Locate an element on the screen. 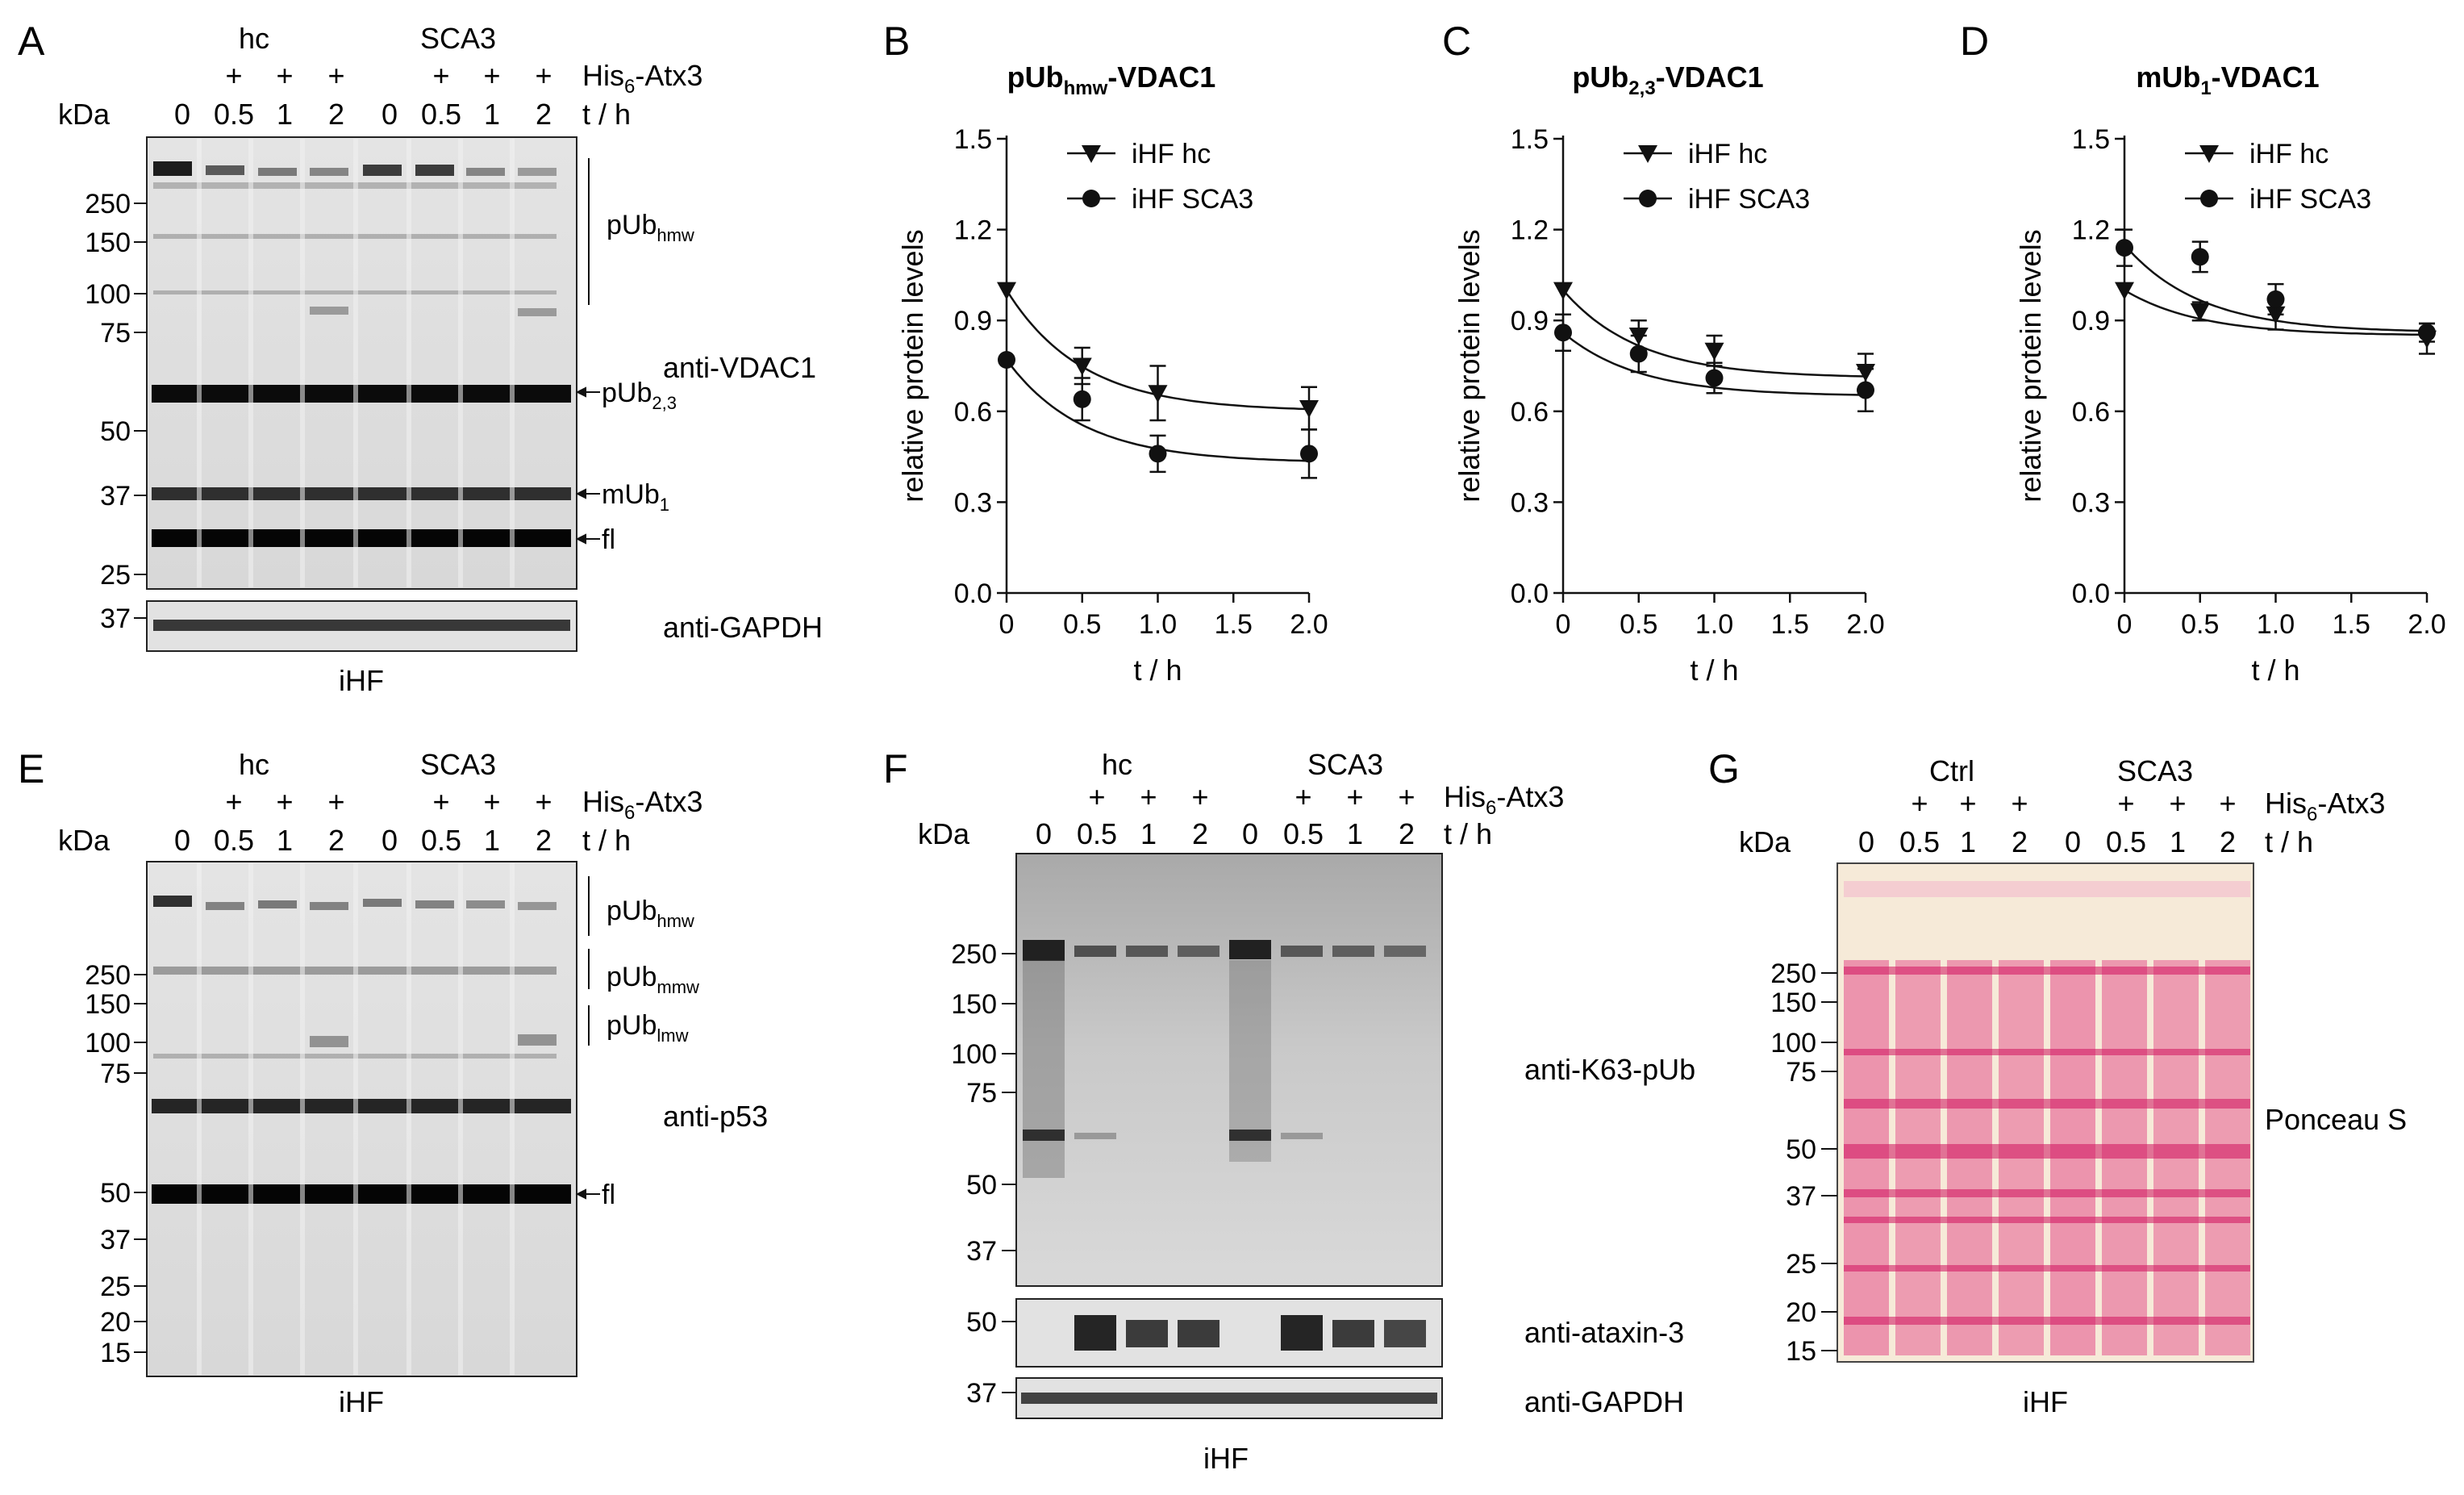 Image resolution: width=2464 pixels, height=1495 pixels. chart-title-main: pUb is located at coordinates (1600, 77).